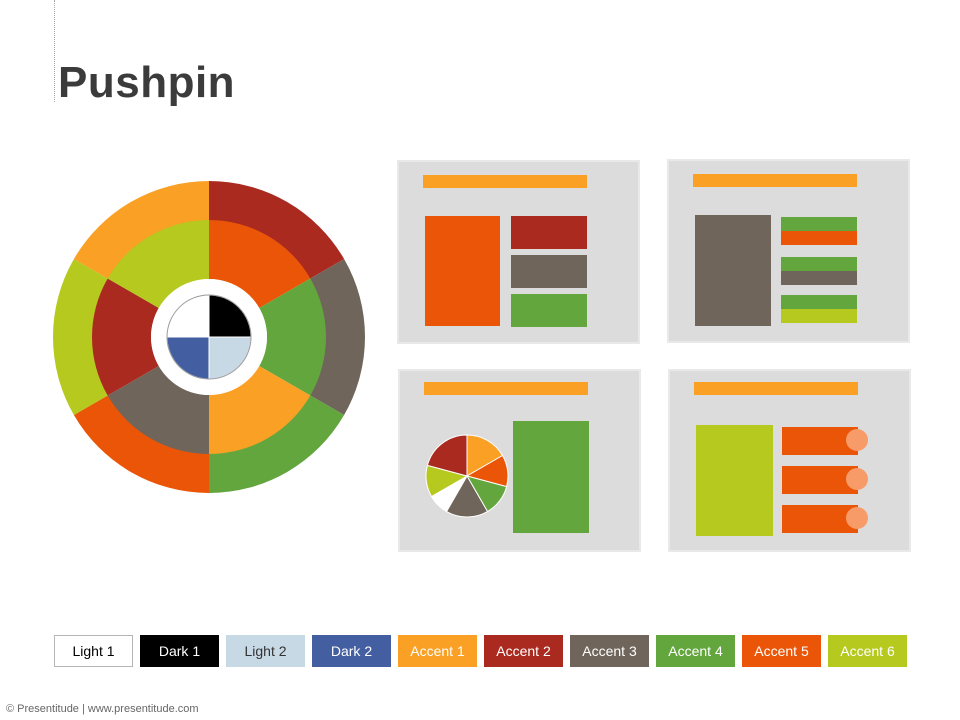 This screenshot has width=960, height=720. I want to click on swatch-accent-4: Accent 4, so click(695, 651).